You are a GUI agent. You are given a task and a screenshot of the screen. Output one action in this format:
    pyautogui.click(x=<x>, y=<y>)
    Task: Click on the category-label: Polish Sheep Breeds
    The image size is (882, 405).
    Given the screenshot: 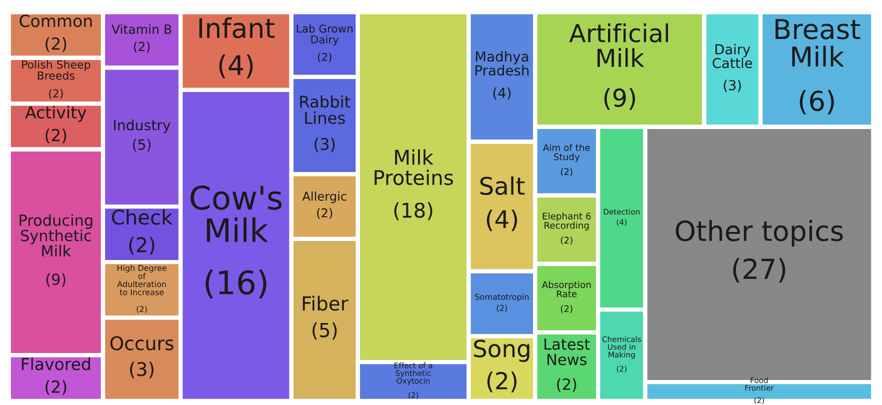 What is the action you would take?
    pyautogui.click(x=56, y=70)
    